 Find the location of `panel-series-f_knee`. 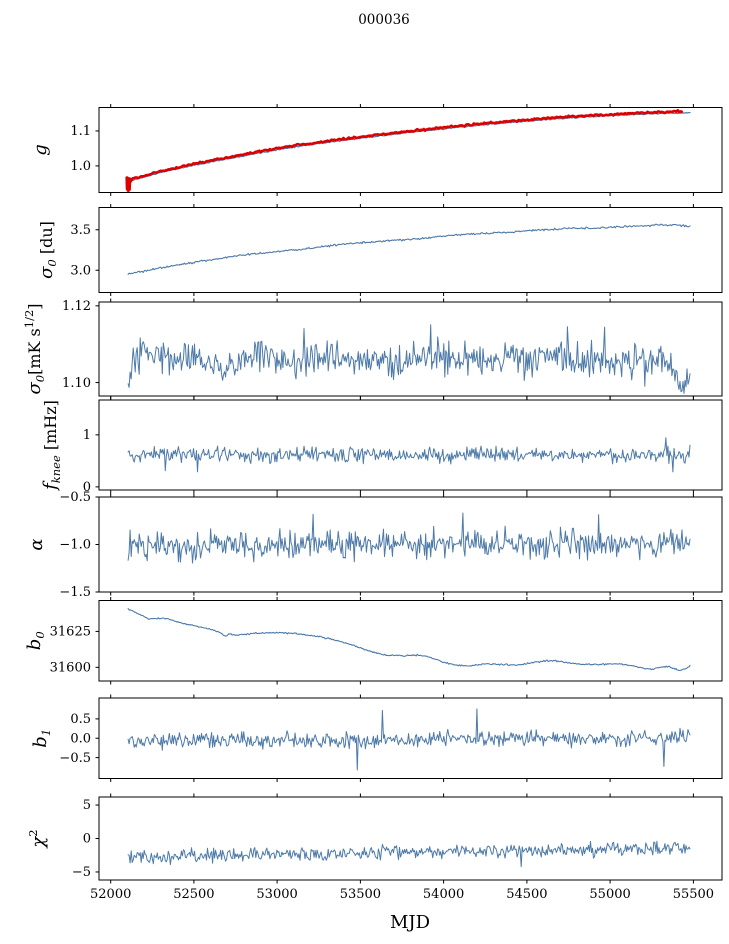

panel-series-f_knee is located at coordinates (409, 455).